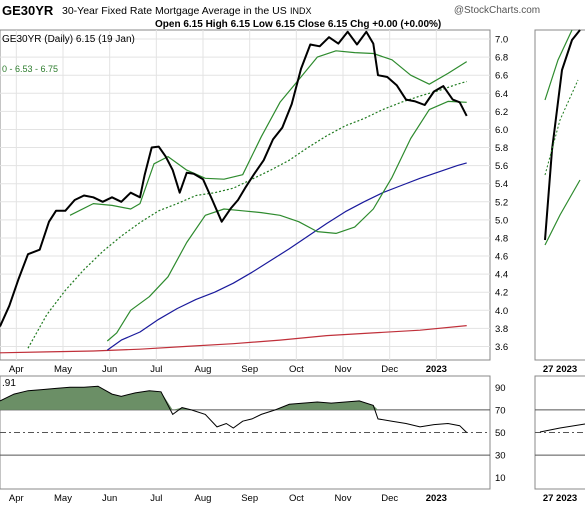 The image size is (585, 507). Describe the element at coordinates (9, 383) in the screenshot. I see `rsi-legend-label: .91` at that location.